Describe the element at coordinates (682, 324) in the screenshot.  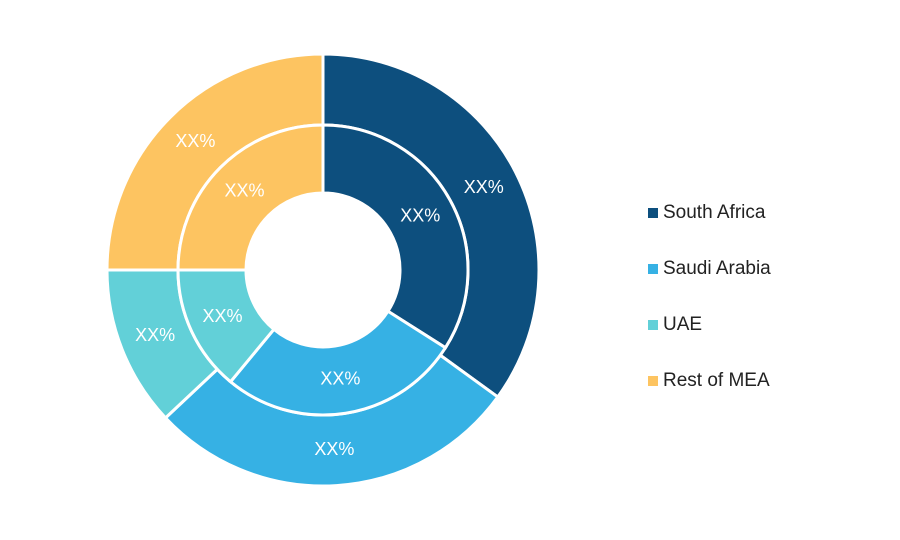
I see `legend-label: UAE` at that location.